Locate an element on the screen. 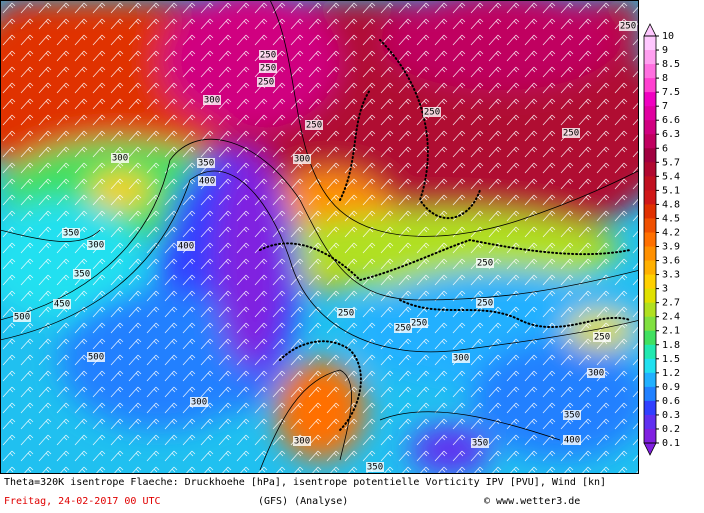 This screenshot has height=513, width=704. contour-label: 400 is located at coordinates (572, 441).